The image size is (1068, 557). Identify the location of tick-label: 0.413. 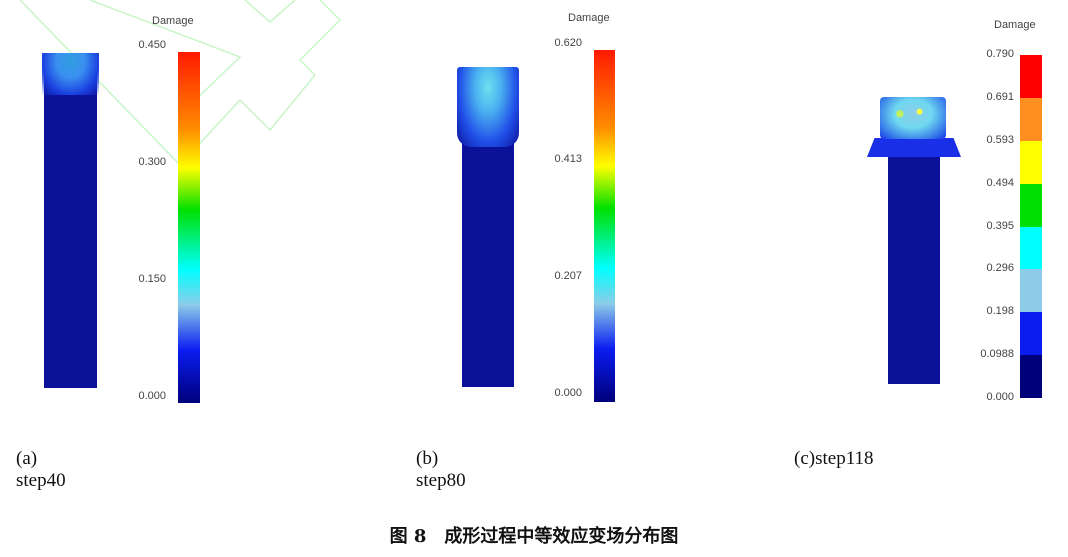
(568, 159).